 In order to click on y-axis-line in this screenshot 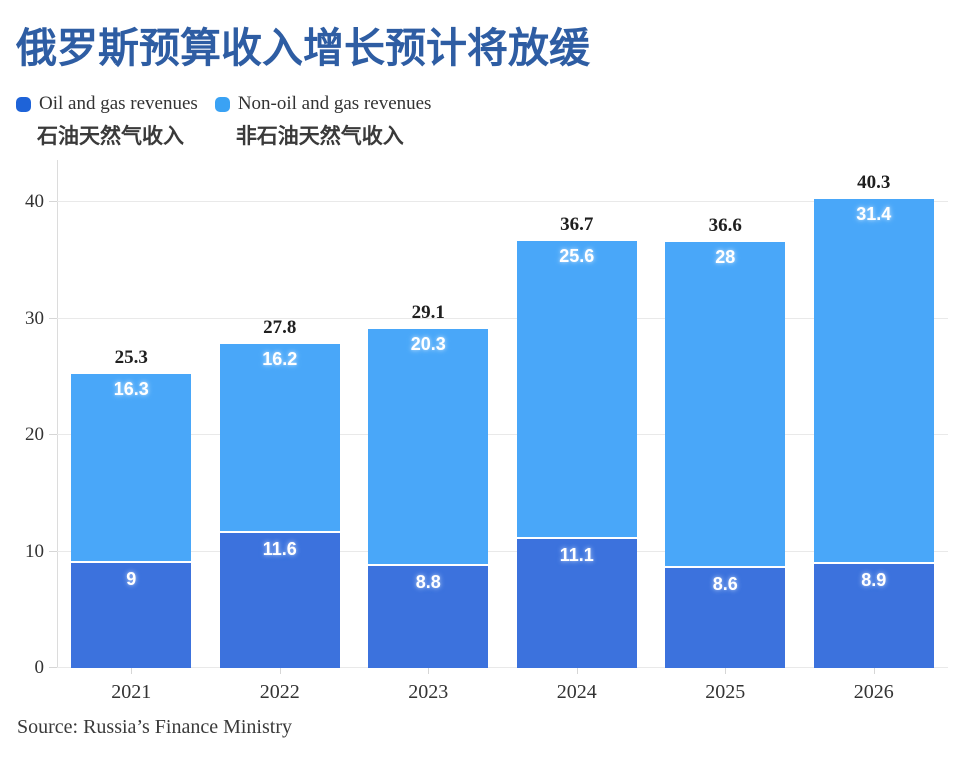, I will do `click(57, 414)`.